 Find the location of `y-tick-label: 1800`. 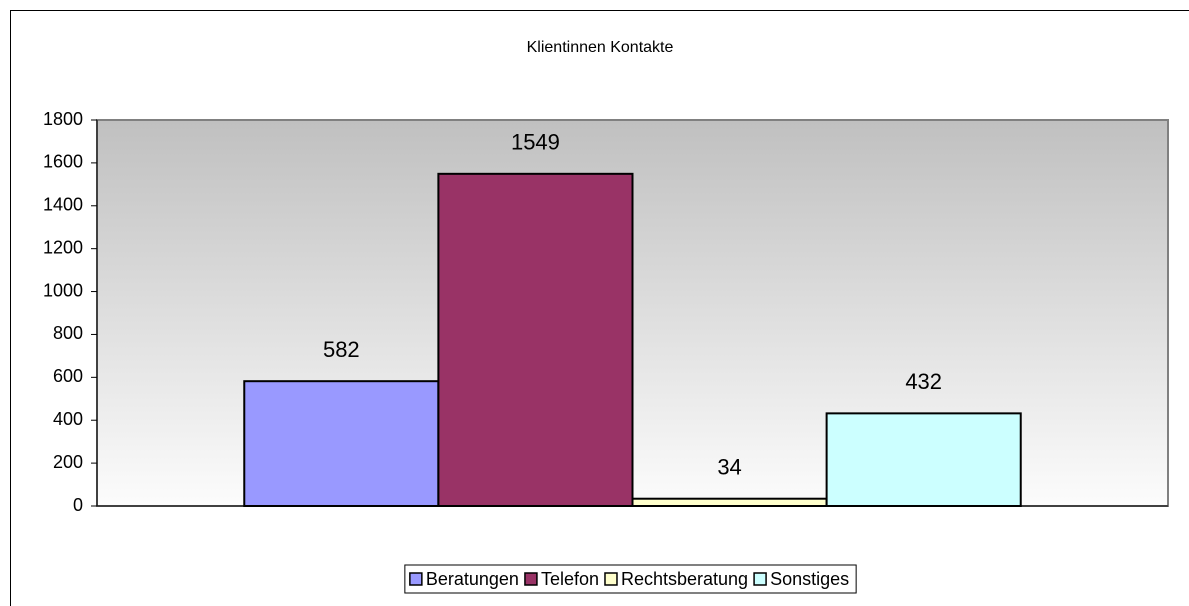

y-tick-label: 1800 is located at coordinates (63, 119).